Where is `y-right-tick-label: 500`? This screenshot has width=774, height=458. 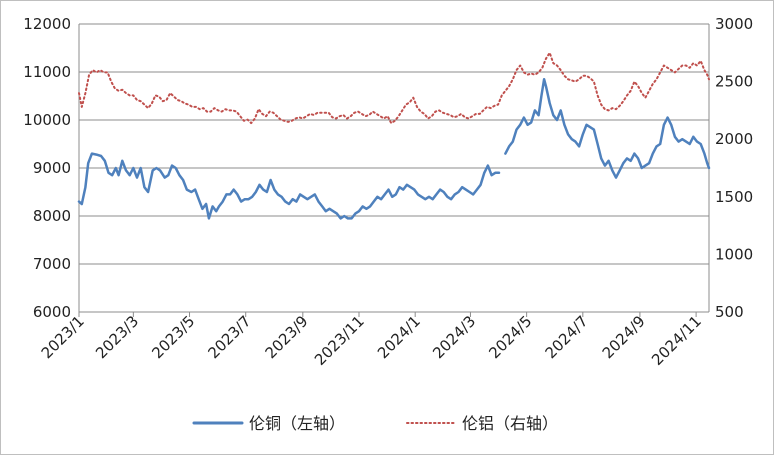 y-right-tick-label: 500 is located at coordinates (729, 312).